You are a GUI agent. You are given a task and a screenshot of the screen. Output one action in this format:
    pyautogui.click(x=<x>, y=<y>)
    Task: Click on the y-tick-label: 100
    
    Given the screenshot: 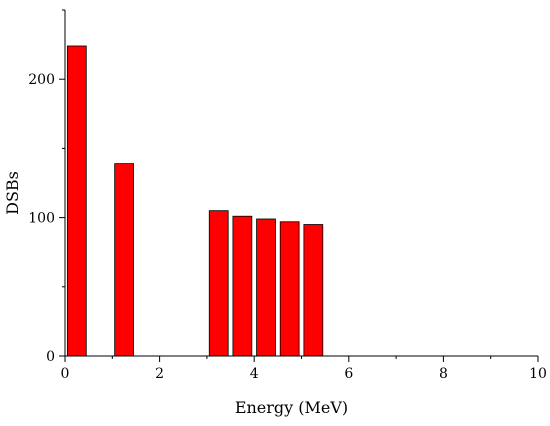 What is the action you would take?
    pyautogui.click(x=41, y=219)
    